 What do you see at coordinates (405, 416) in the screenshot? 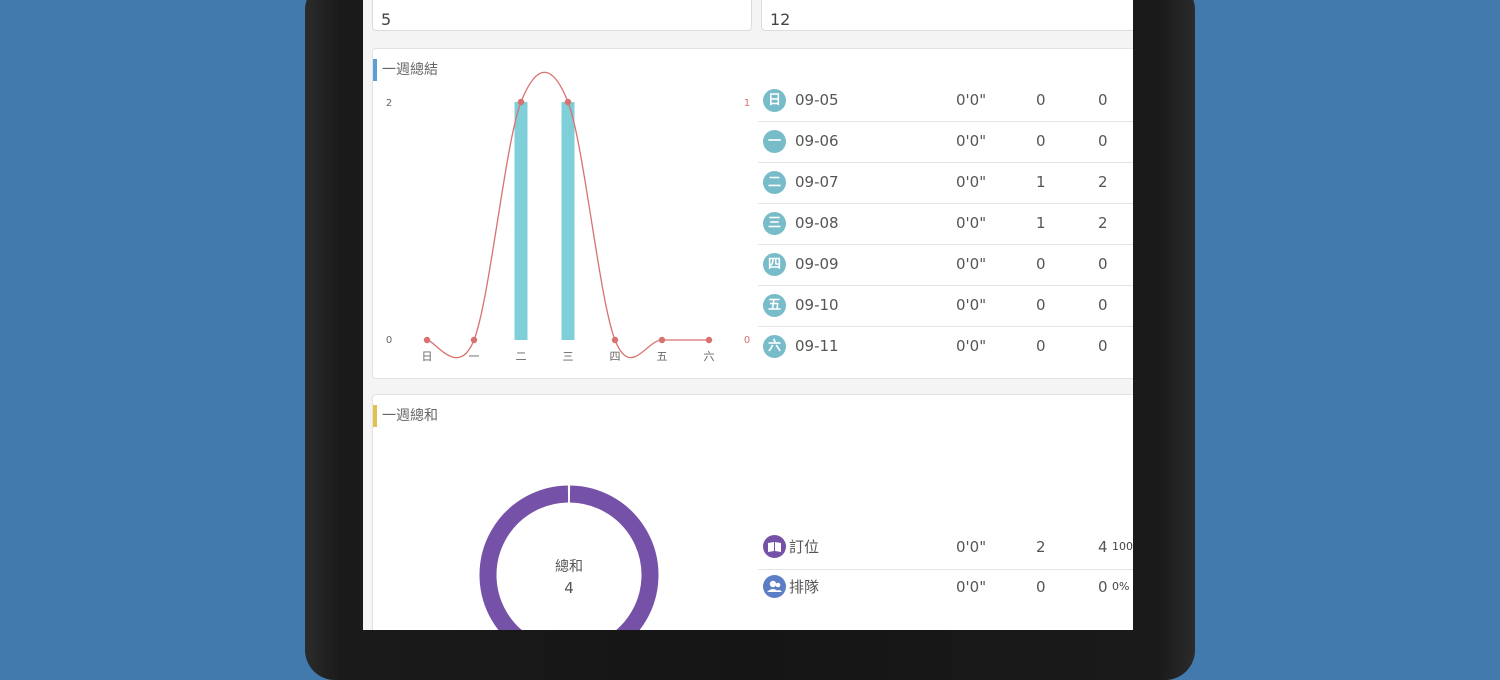
I see `card-title: 一週總和` at bounding box center [405, 416].